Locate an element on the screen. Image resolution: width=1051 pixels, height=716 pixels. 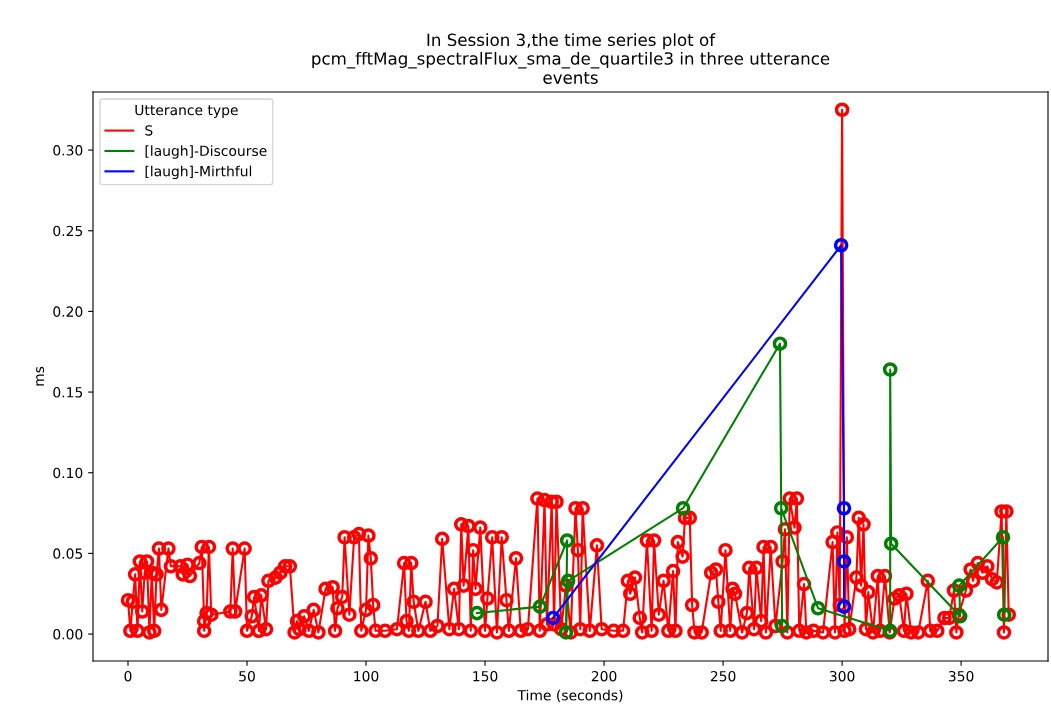
chart-title: In Session 3,the time series plot of pcm_fftMag_spectralFlux_sma_de_quartile3 in three utterance events is located at coordinates (571, 58).